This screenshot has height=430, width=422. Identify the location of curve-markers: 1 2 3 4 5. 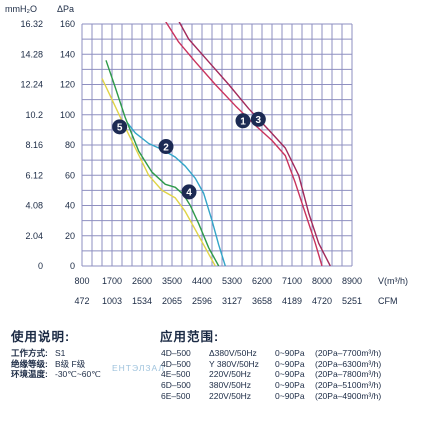
(189, 155).